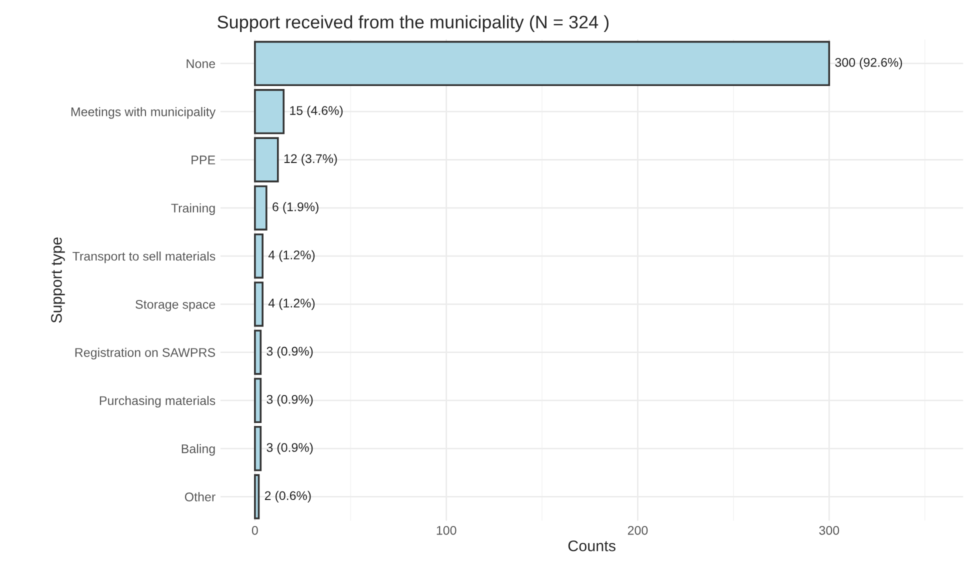 Image resolution: width=967 pixels, height=563 pixels. I want to click on y-tick-label: Storage space, so click(176, 306).